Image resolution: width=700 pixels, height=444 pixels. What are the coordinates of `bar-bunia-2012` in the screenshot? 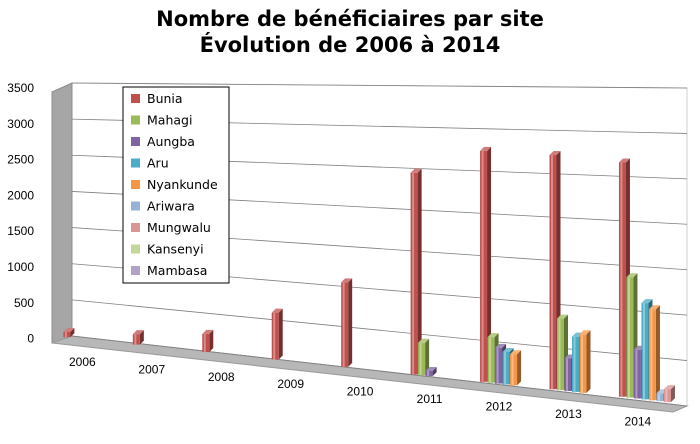 It's located at (486, 264).